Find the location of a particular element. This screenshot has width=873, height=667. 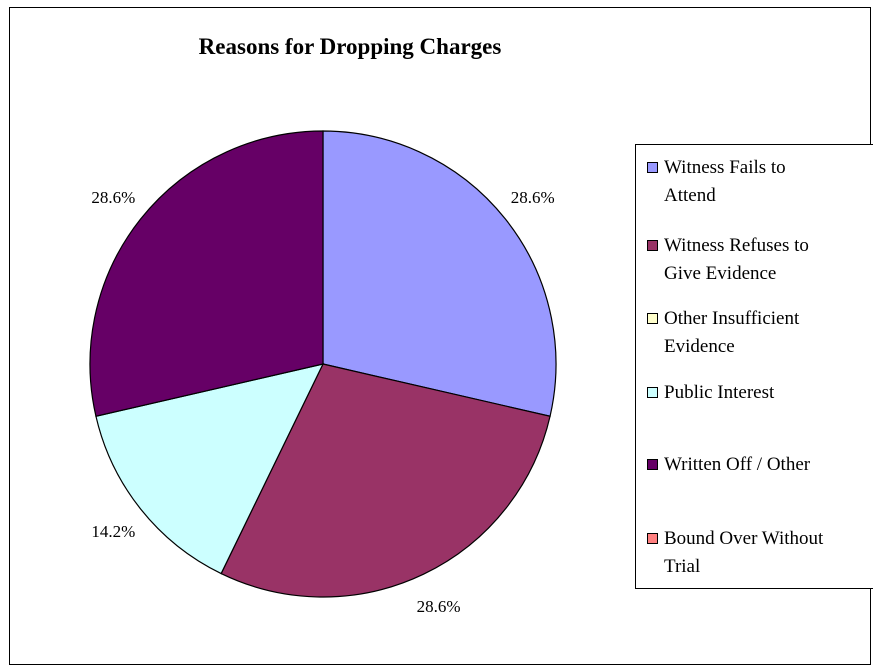

data-label-3: 14.2% is located at coordinates (113, 531).